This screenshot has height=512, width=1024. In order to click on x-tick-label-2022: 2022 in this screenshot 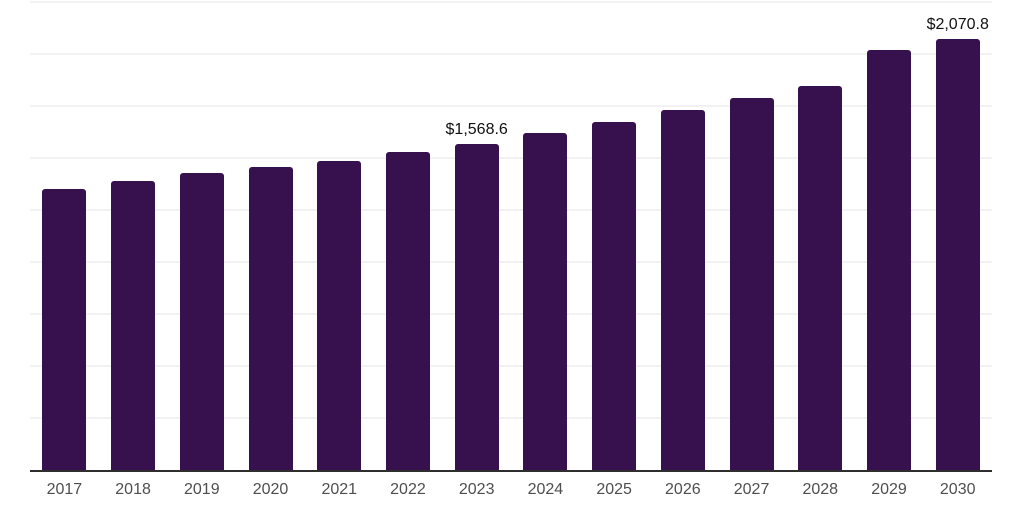, I will do `click(408, 489)`.